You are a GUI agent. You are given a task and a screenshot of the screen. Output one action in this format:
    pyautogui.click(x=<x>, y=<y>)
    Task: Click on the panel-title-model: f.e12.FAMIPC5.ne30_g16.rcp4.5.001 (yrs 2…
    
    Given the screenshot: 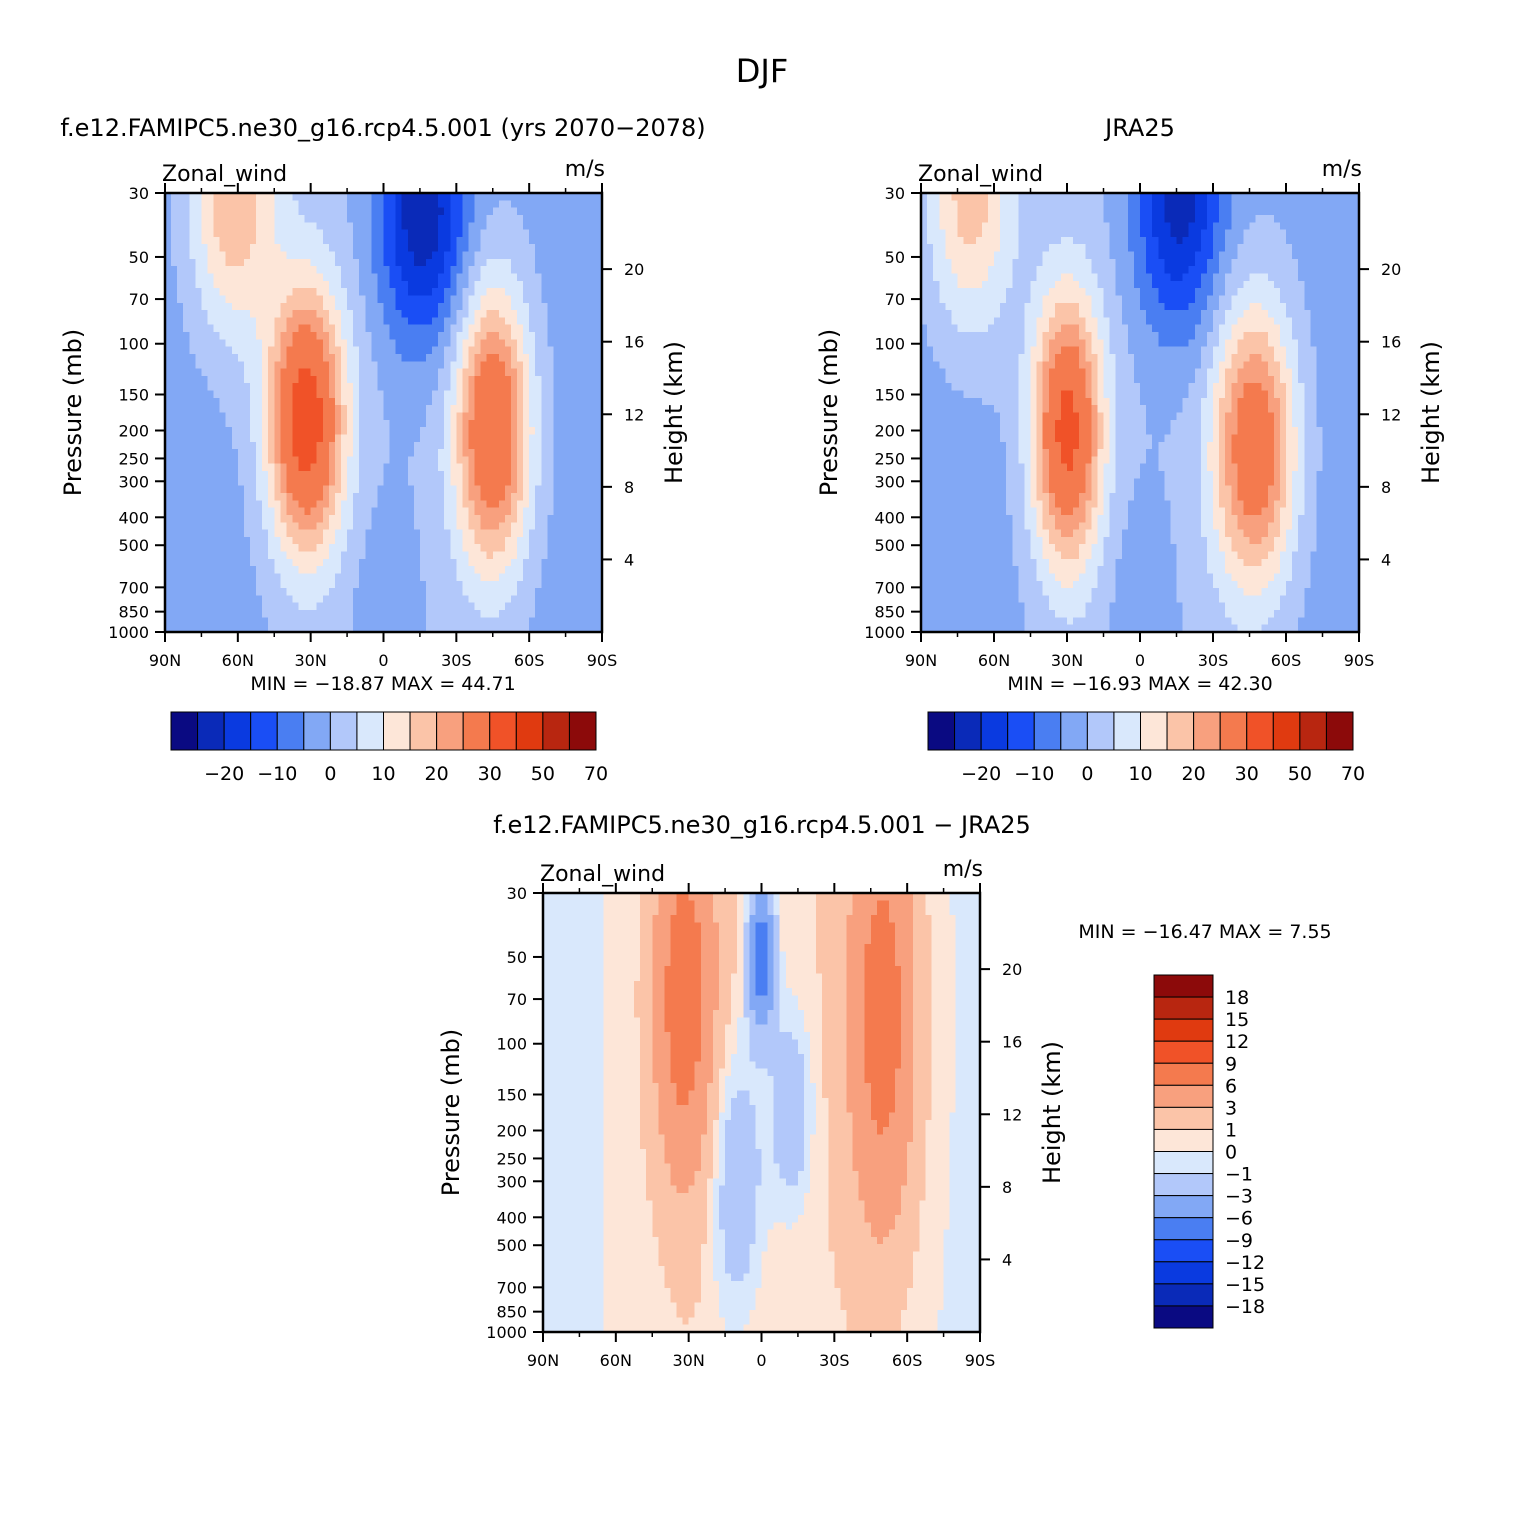 What is the action you would take?
    pyautogui.click(x=382, y=128)
    